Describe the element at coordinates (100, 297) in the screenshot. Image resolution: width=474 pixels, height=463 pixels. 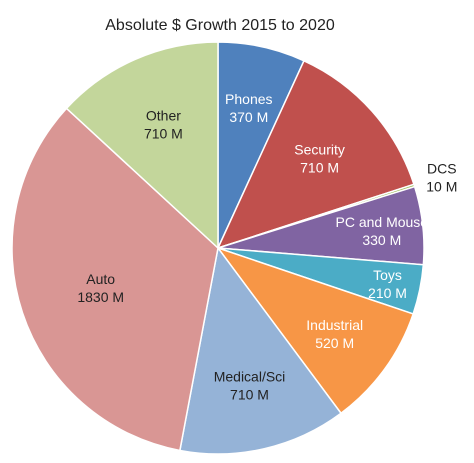
I see `slice-value: 1830 M` at that location.